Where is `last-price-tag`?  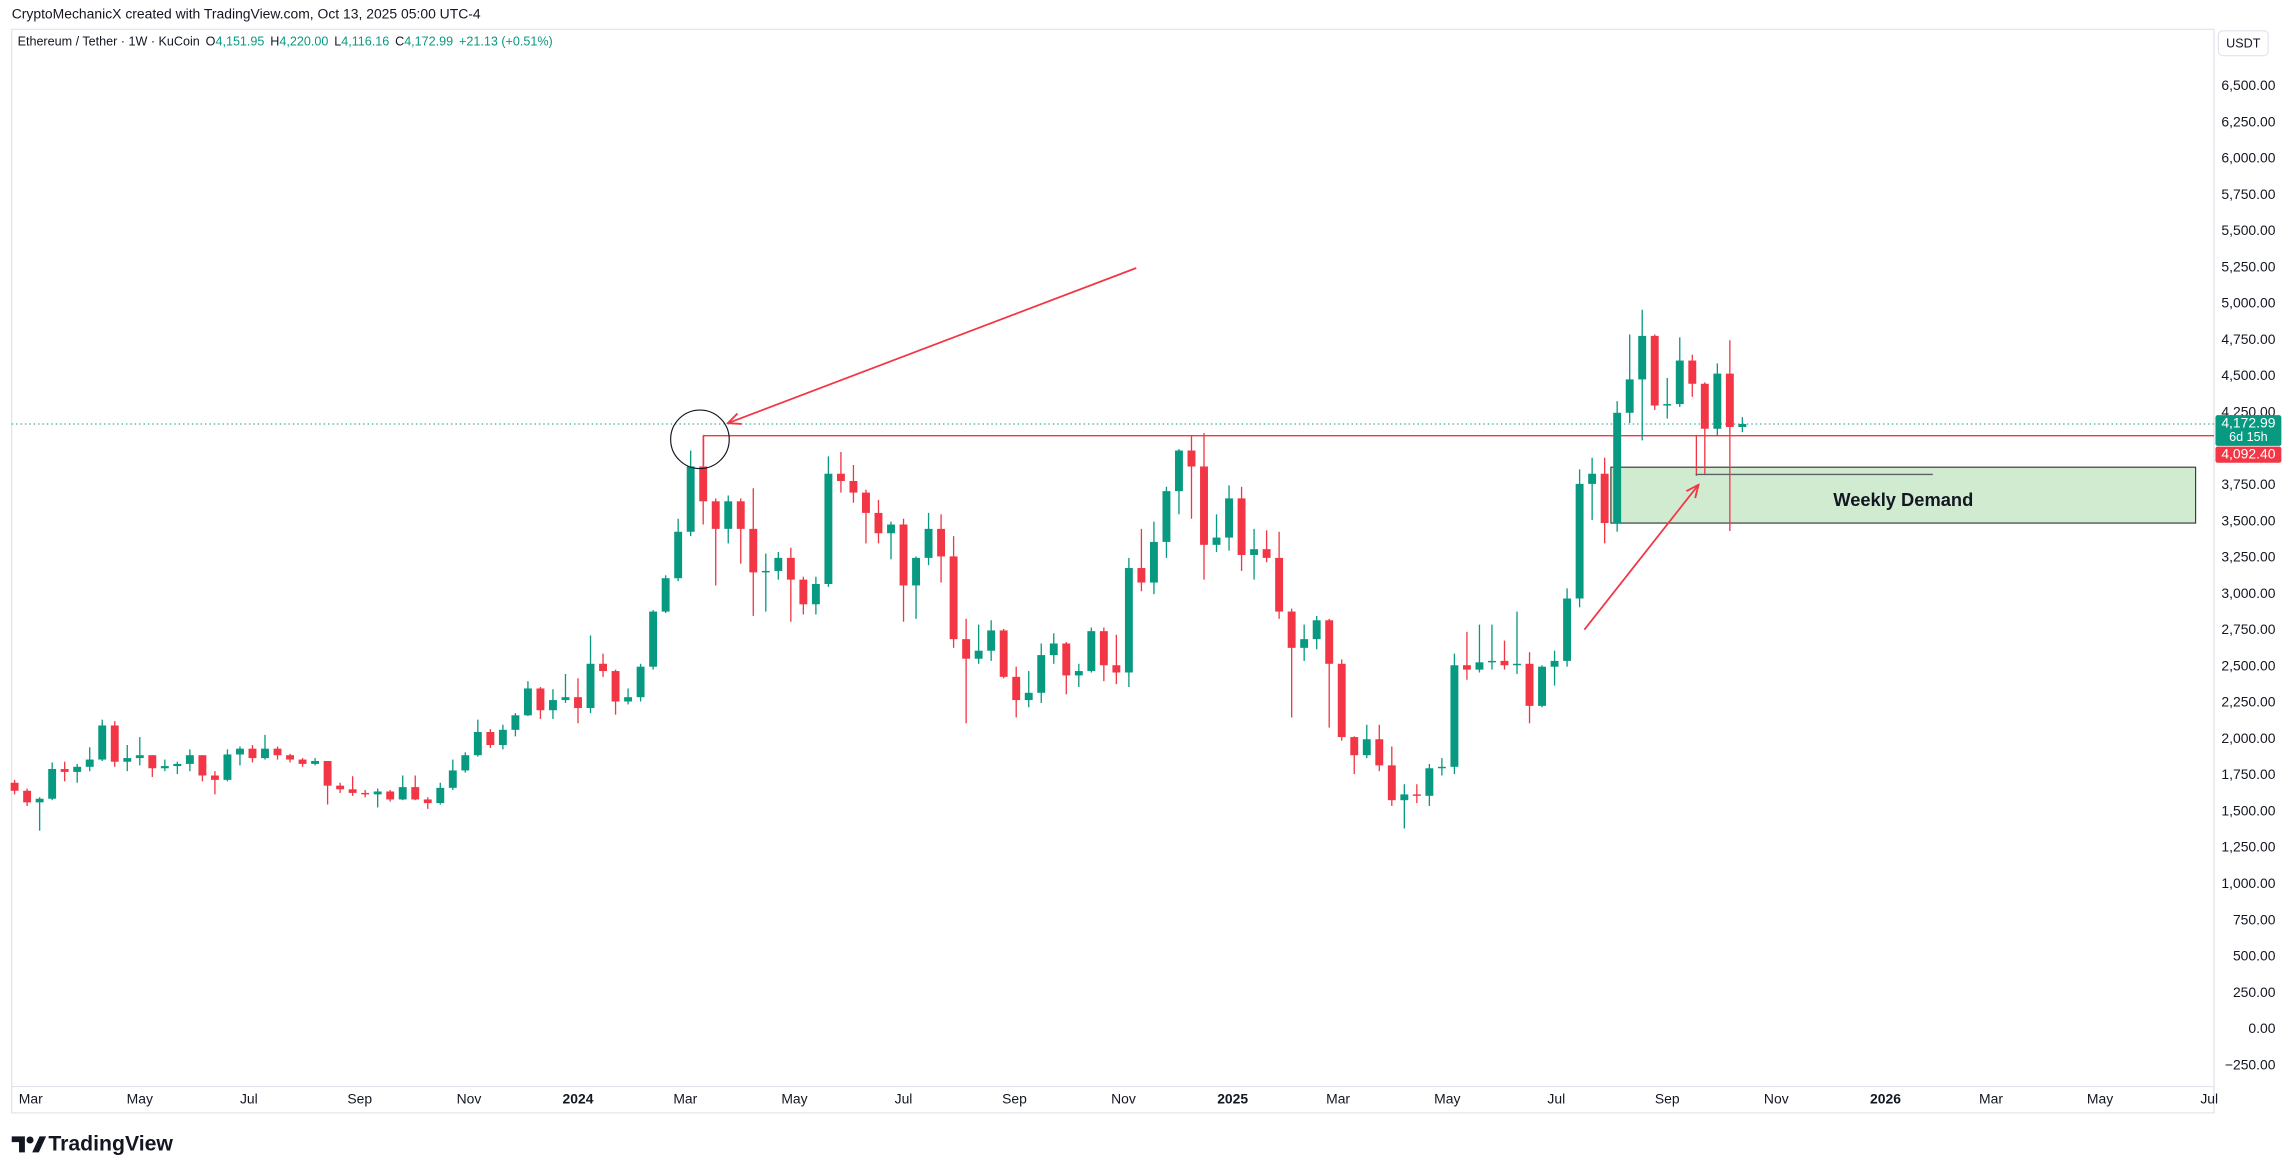 last-price-tag is located at coordinates (2248, 430).